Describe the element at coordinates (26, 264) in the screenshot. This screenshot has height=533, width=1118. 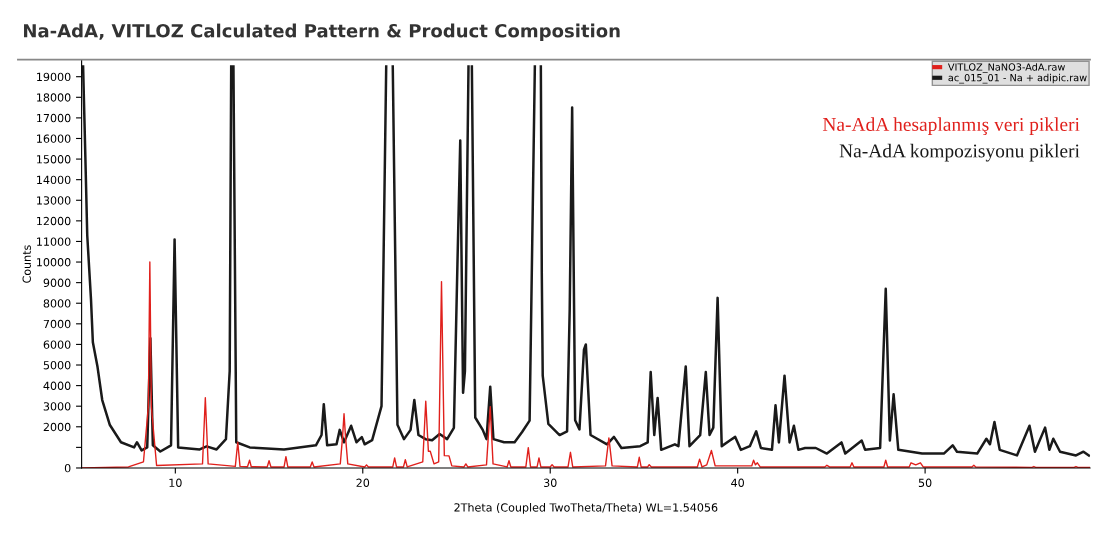
I see `y-axis-title: Counts` at that location.